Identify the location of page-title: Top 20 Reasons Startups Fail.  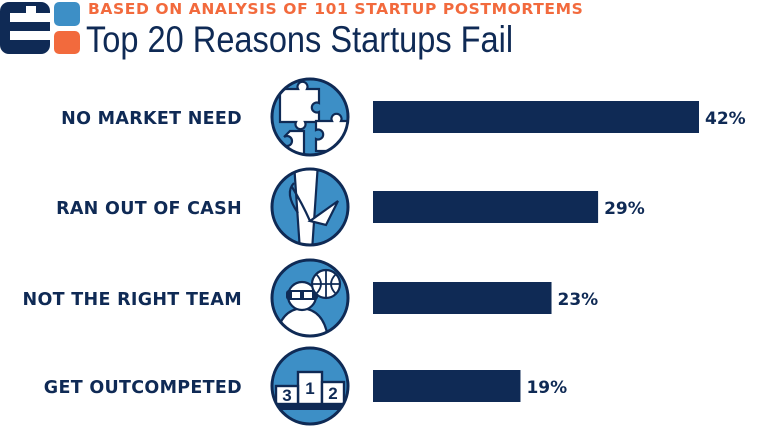
(300, 39).